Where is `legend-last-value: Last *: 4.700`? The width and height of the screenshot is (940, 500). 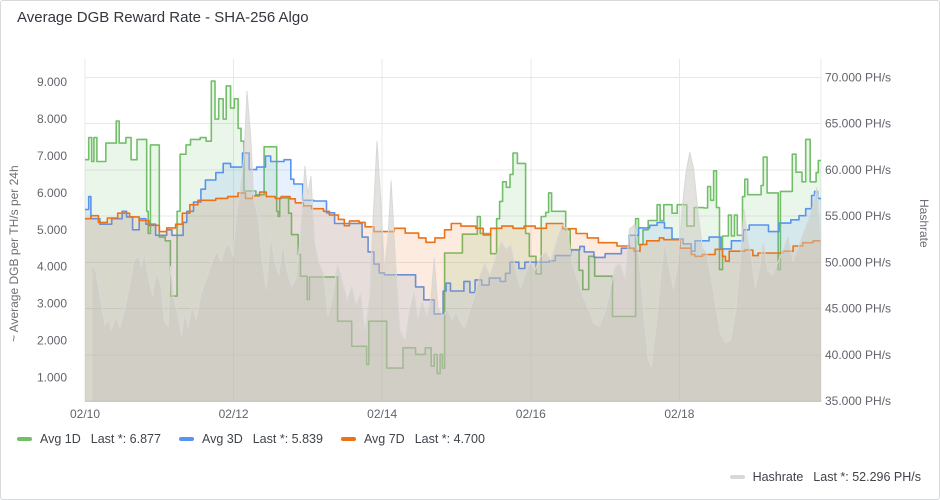 legend-last-value: Last *: 4.700 is located at coordinates (449, 439).